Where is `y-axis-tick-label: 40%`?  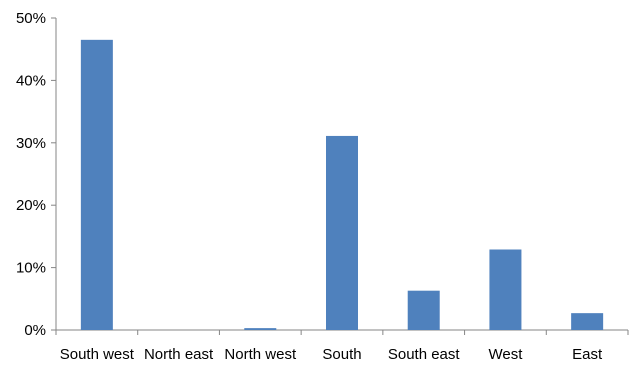
y-axis-tick-label: 40% is located at coordinates (31, 80).